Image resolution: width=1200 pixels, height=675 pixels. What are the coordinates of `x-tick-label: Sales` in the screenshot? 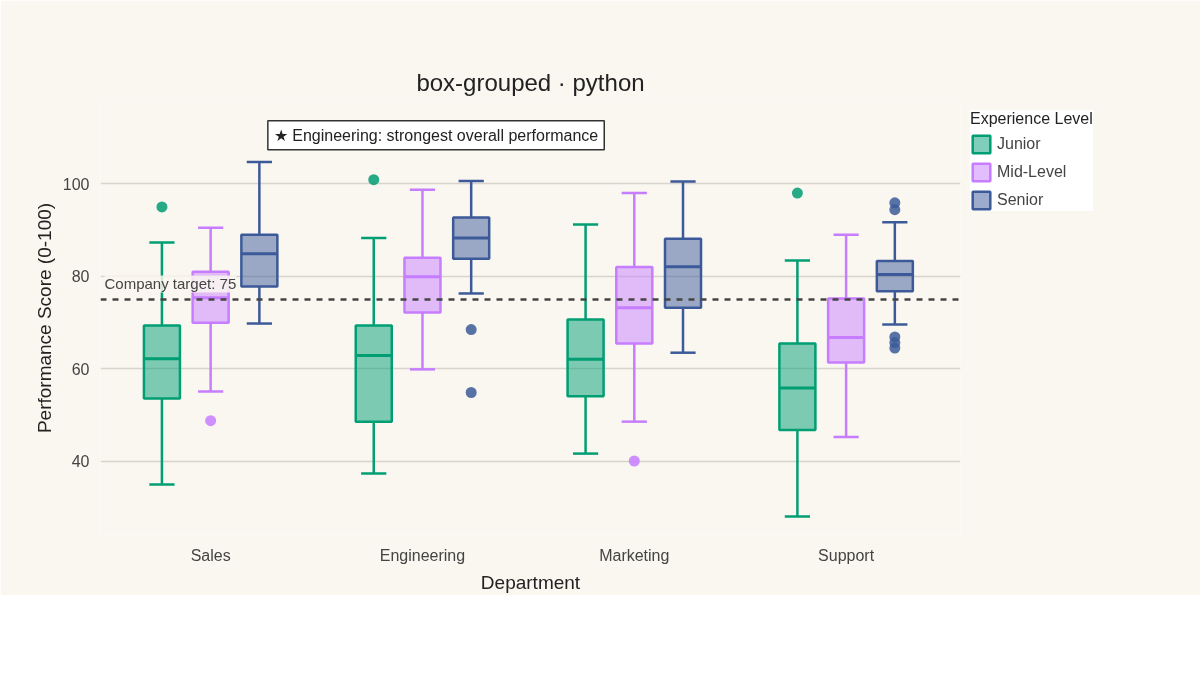 It's located at (210, 555).